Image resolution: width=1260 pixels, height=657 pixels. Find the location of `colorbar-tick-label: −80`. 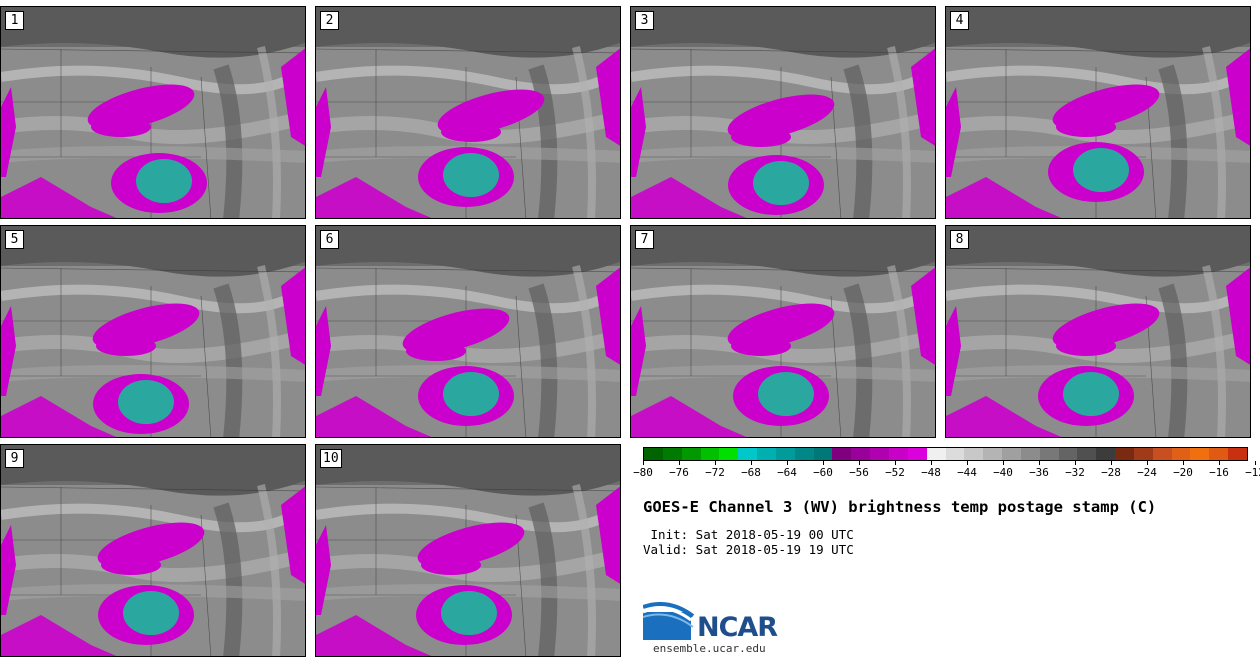

colorbar-tick-label: −80 is located at coordinates (643, 472).